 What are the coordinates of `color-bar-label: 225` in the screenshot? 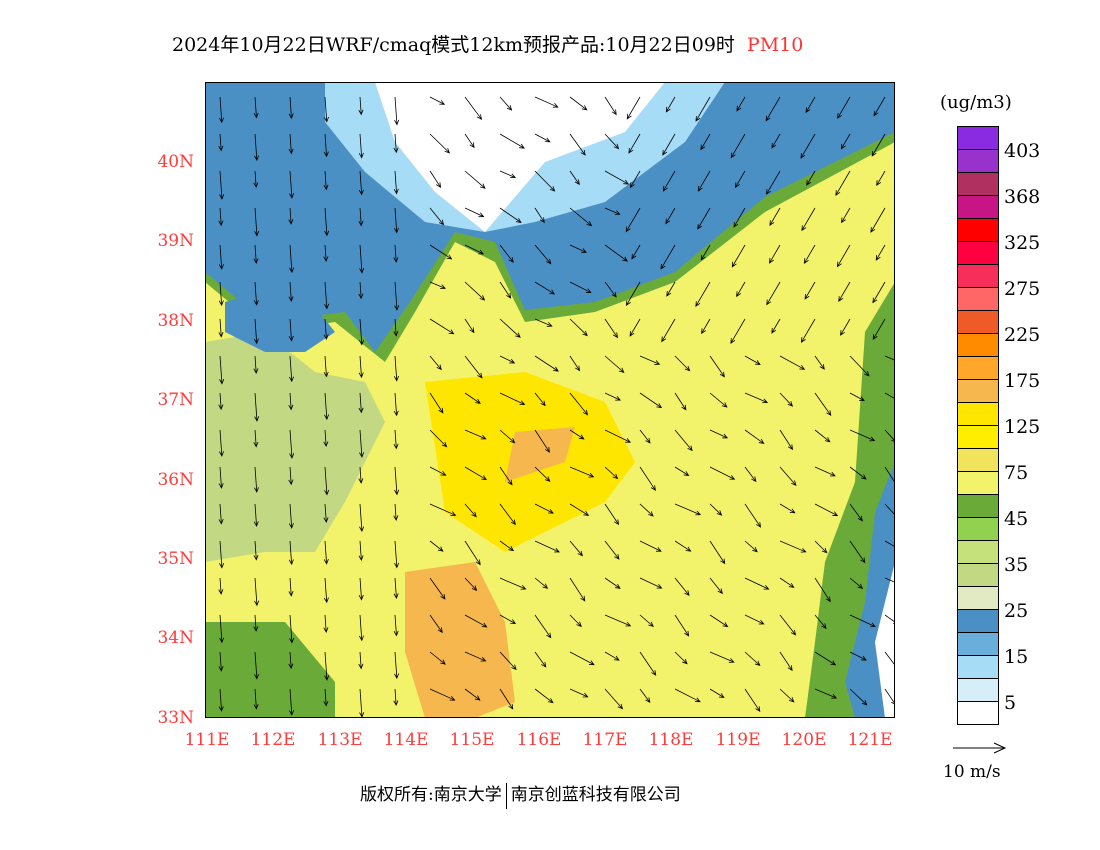 It's located at (1022, 335).